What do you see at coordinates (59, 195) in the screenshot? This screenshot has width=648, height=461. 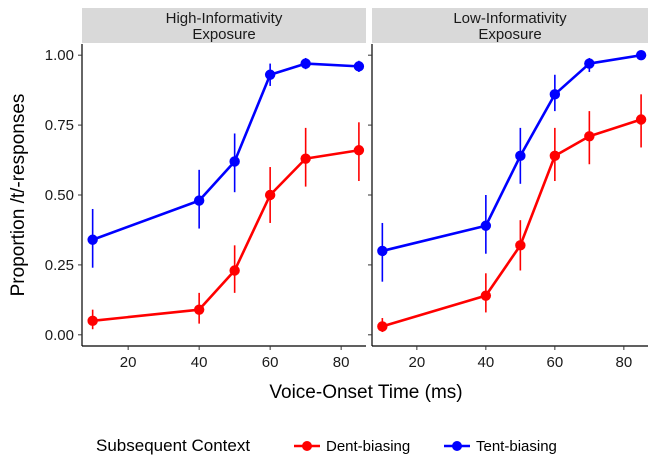 I see `y-tick-label: 0.50` at bounding box center [59, 195].